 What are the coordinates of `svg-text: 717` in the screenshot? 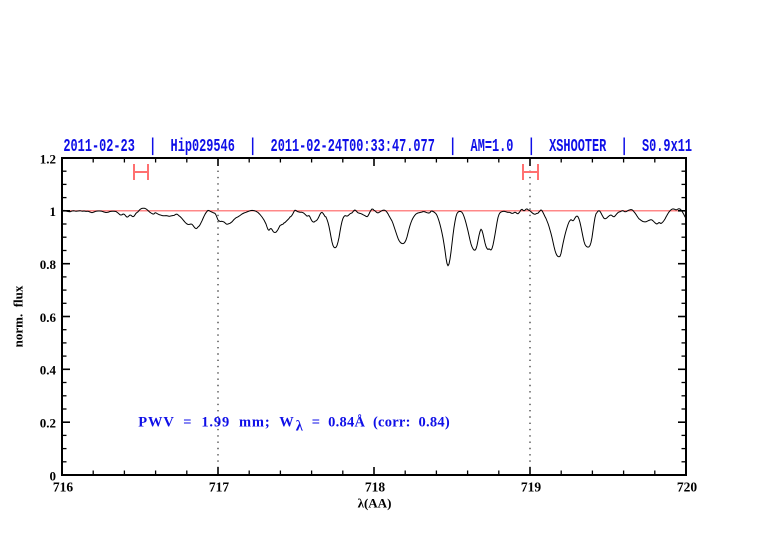 It's located at (219, 487).